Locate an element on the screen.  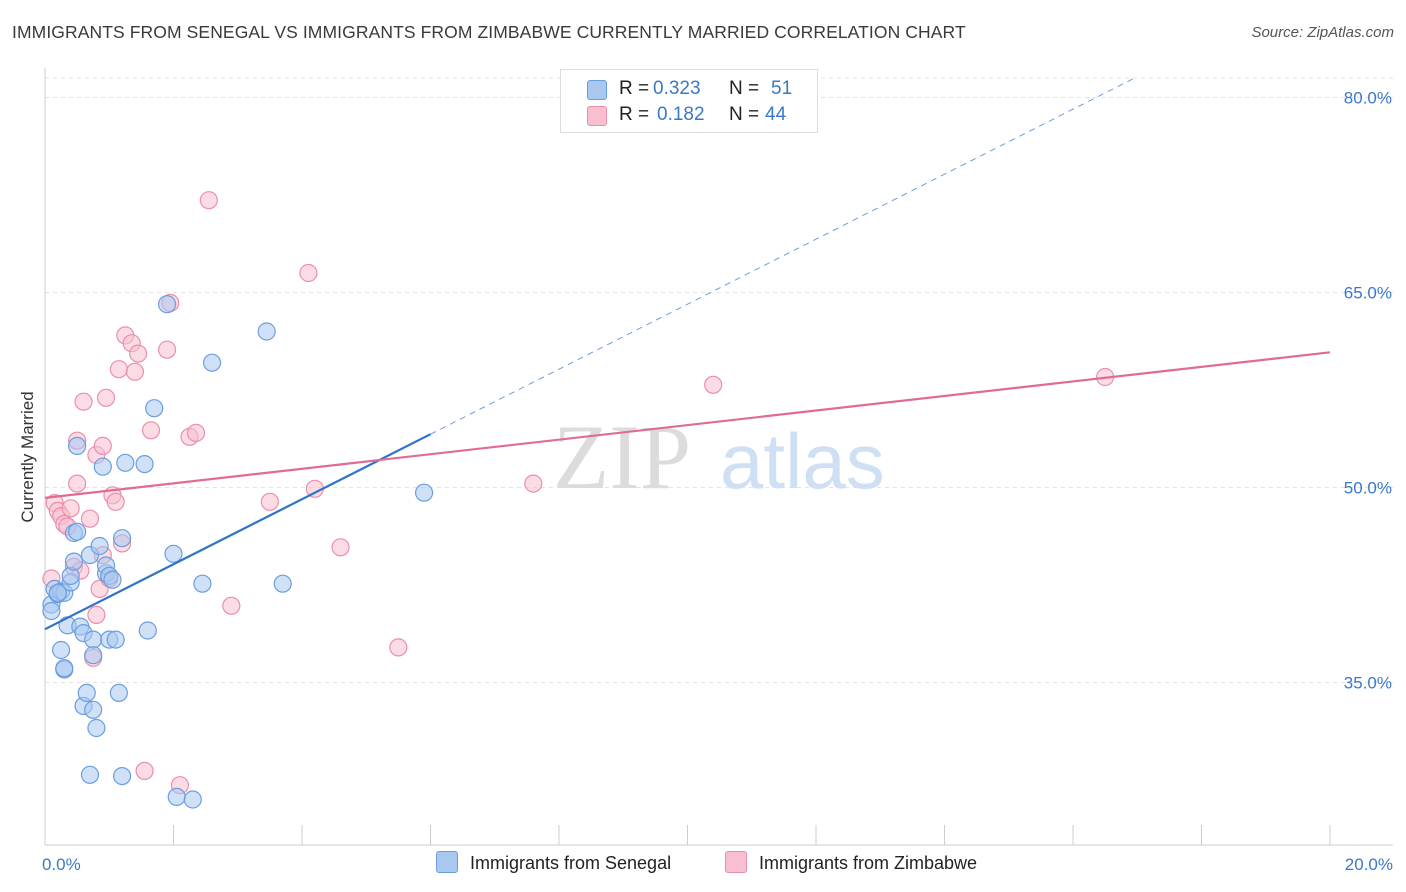
legend-n-value: 51 is located at coordinates (782, 88).